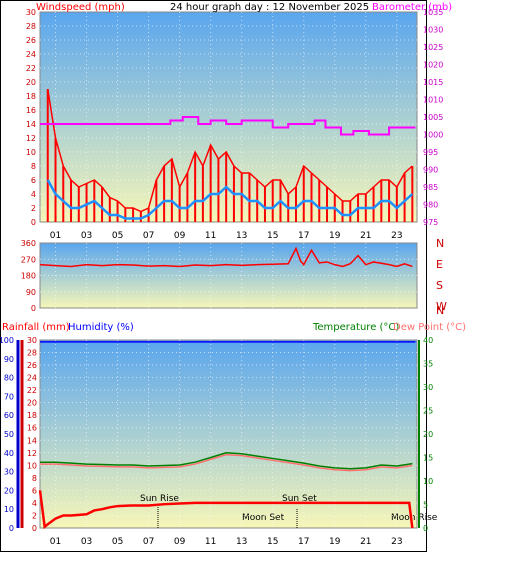  I want to click on wind-tick-label: 2, so click(33, 208).